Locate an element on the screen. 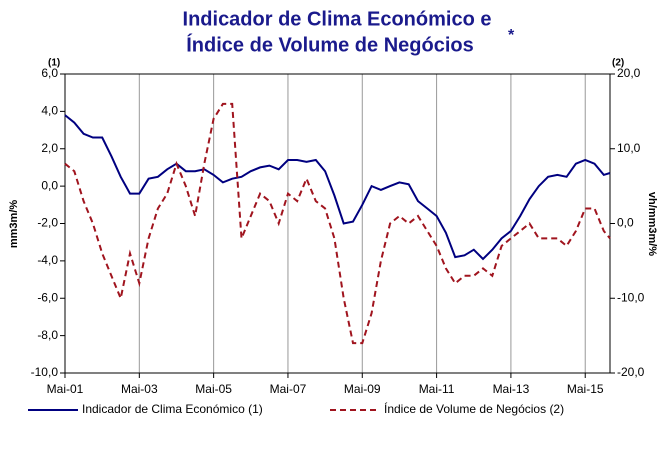 The width and height of the screenshot is (664, 450). x-tick-label: Mai-05 is located at coordinates (213, 389).